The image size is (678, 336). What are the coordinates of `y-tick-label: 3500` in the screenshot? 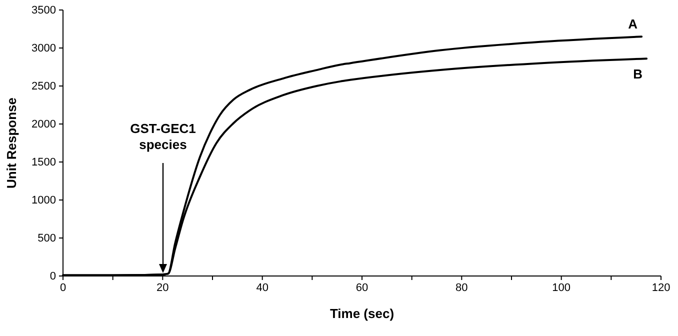 It's located at (44, 10).